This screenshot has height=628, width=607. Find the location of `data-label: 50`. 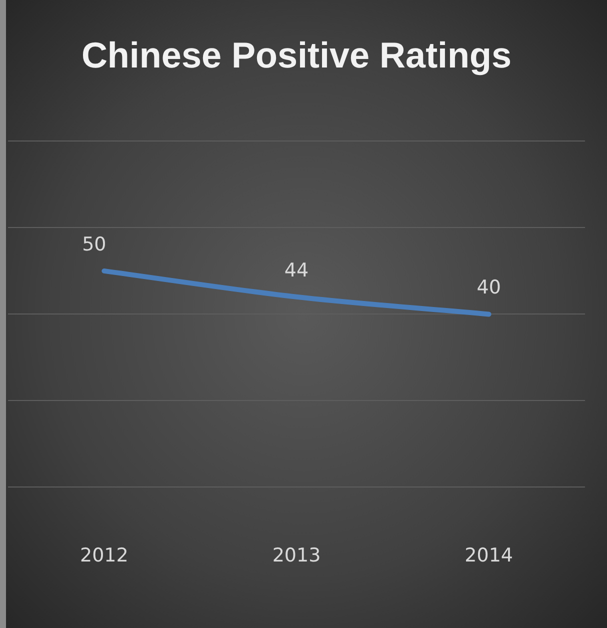

data-label: 50 is located at coordinates (94, 244).